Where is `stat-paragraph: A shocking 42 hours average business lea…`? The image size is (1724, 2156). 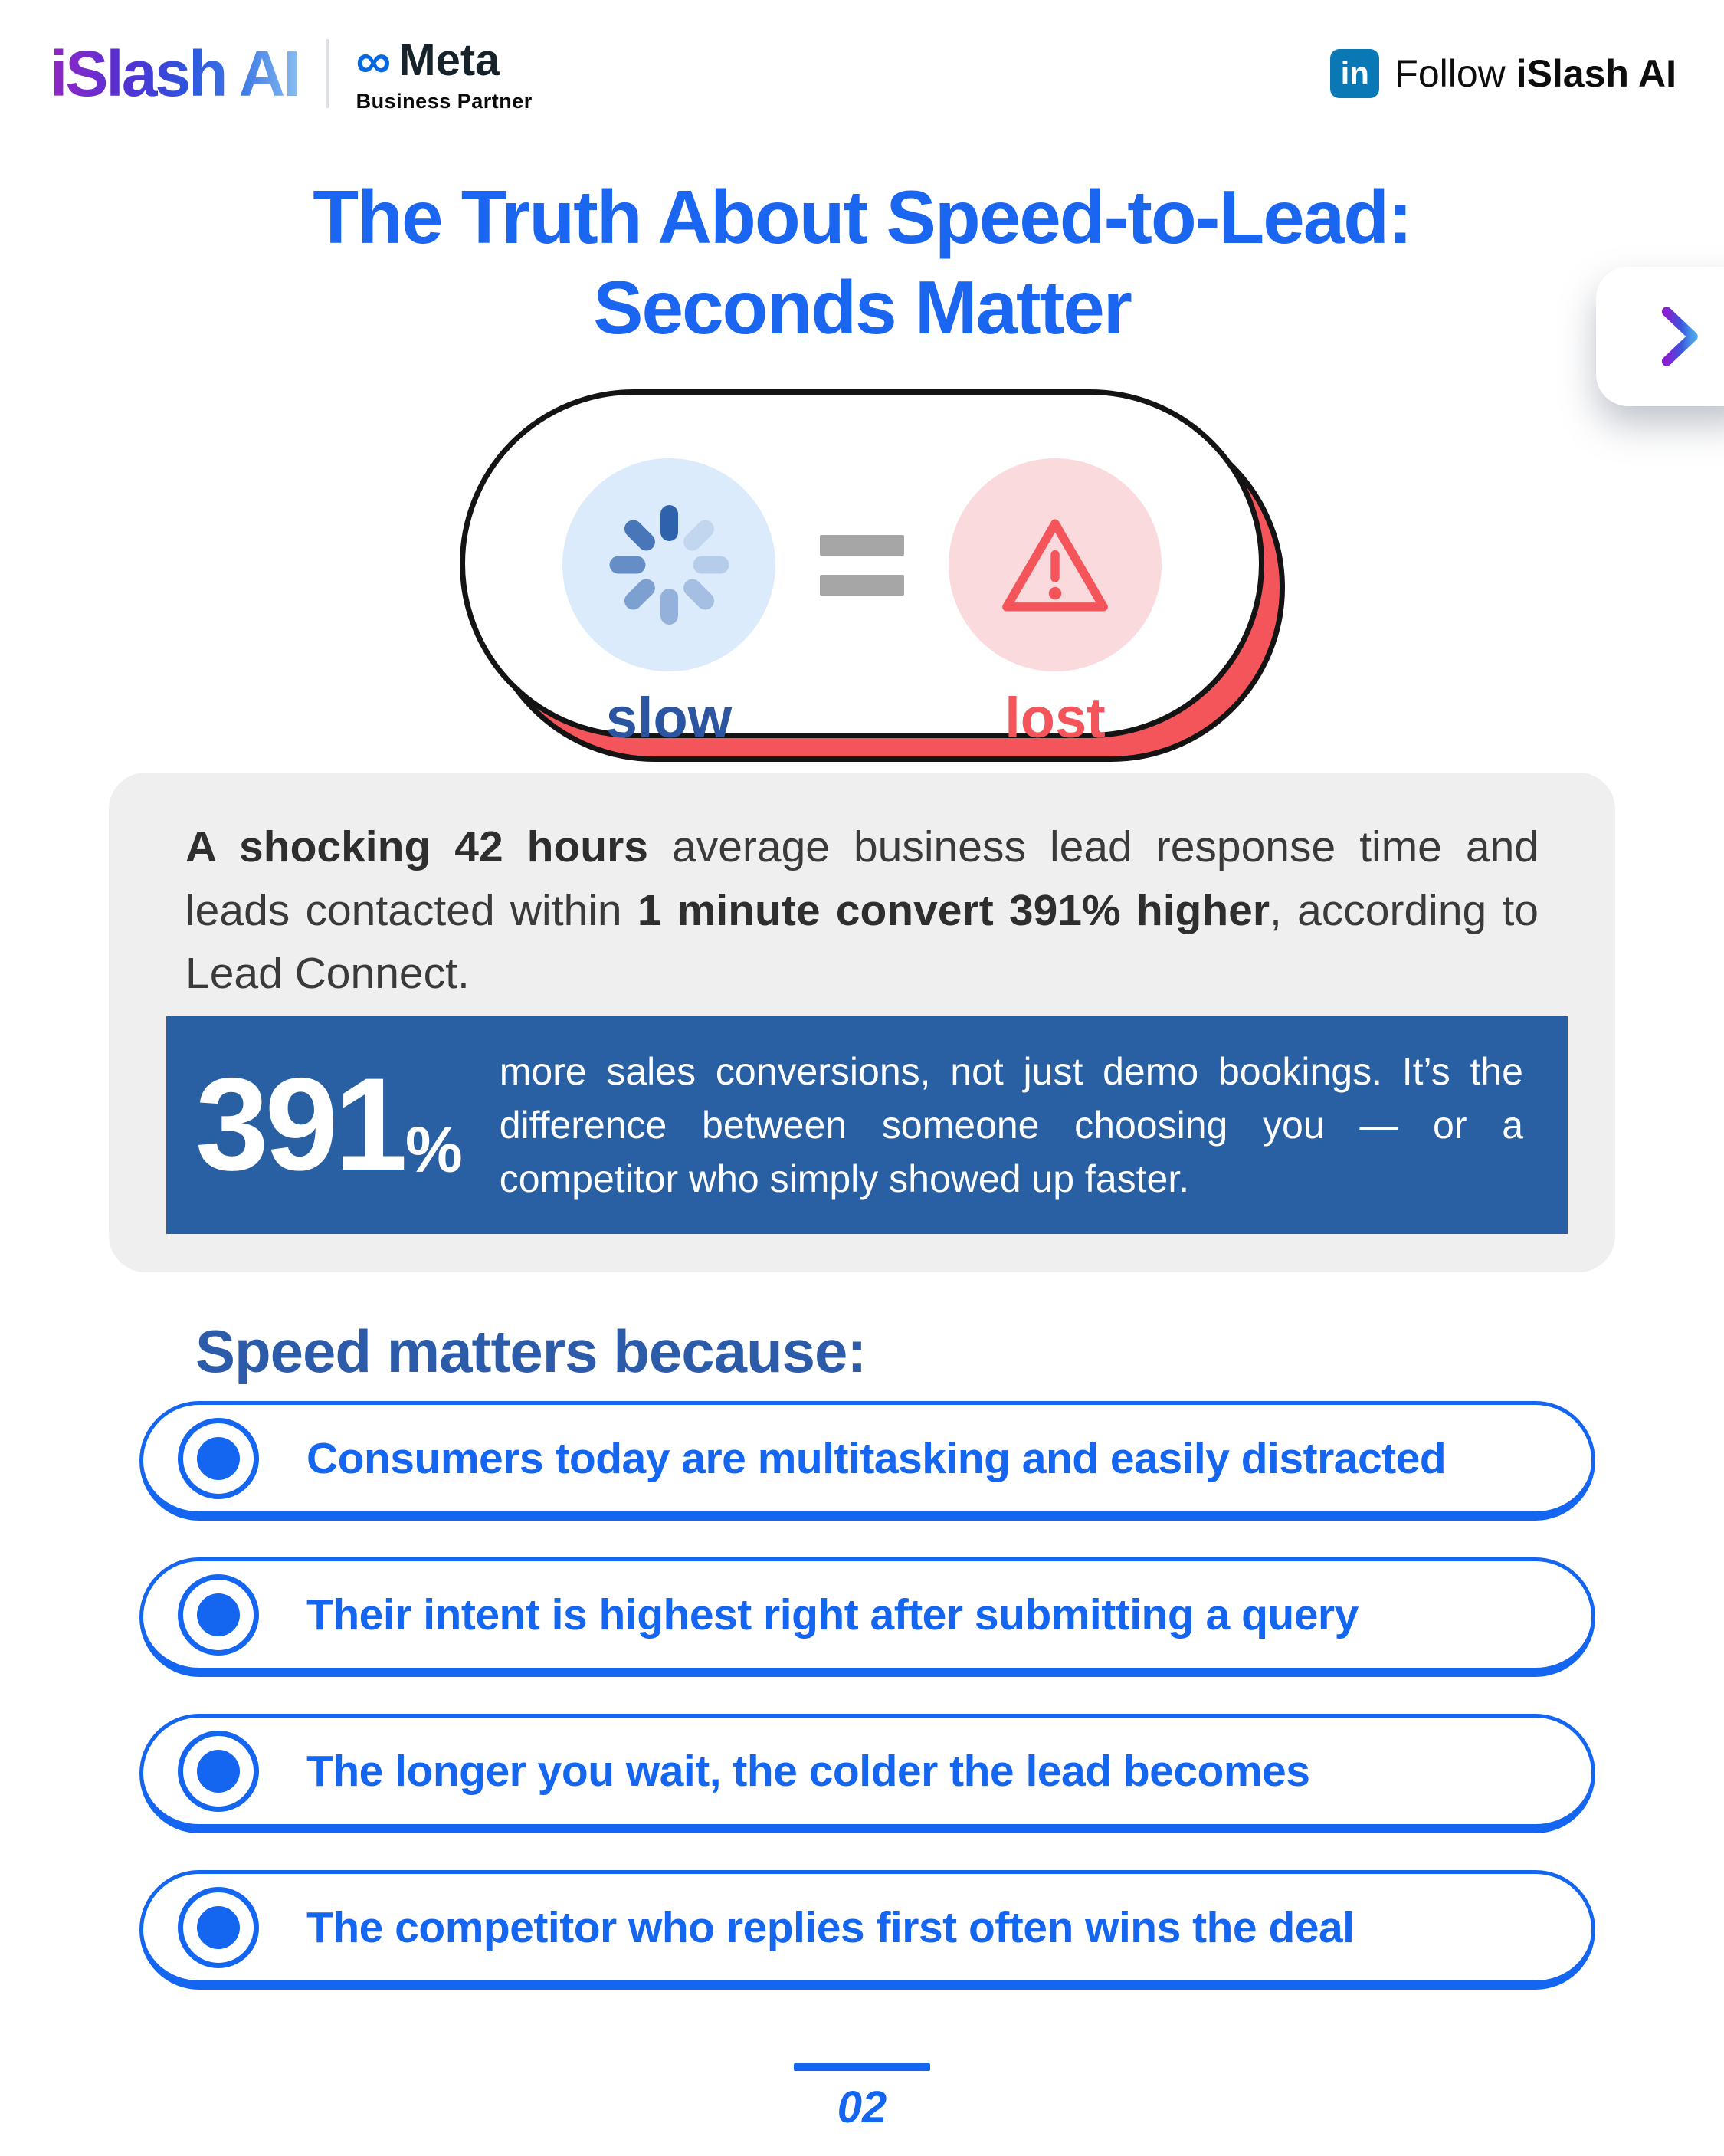
stat-paragraph: A shocking 42 hours average business lea… is located at coordinates (862, 910).